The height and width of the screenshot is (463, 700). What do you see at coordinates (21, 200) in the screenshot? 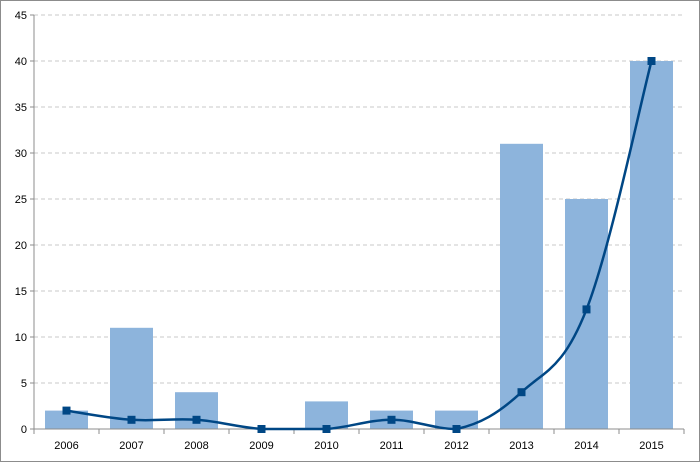
I see `y-tick-label: 25` at bounding box center [21, 200].